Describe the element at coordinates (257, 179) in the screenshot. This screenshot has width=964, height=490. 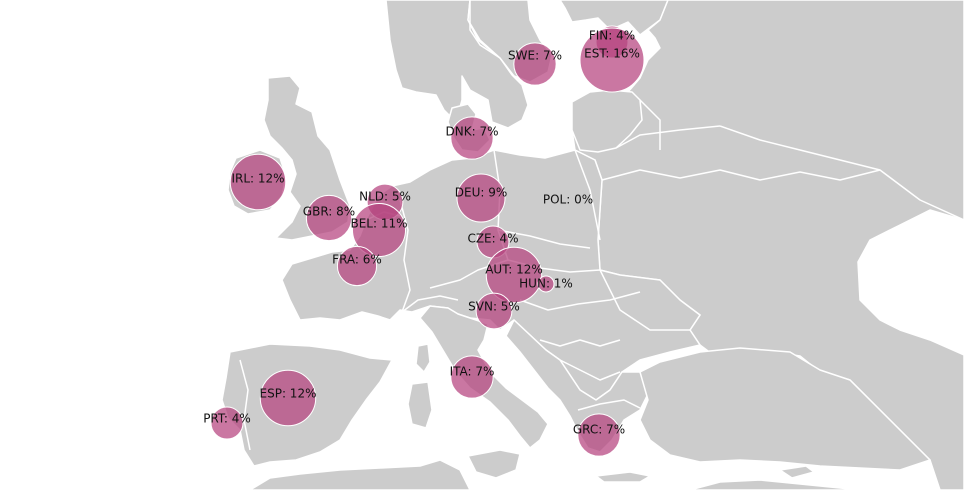
I see `label-irl: IRL: 12%` at that location.